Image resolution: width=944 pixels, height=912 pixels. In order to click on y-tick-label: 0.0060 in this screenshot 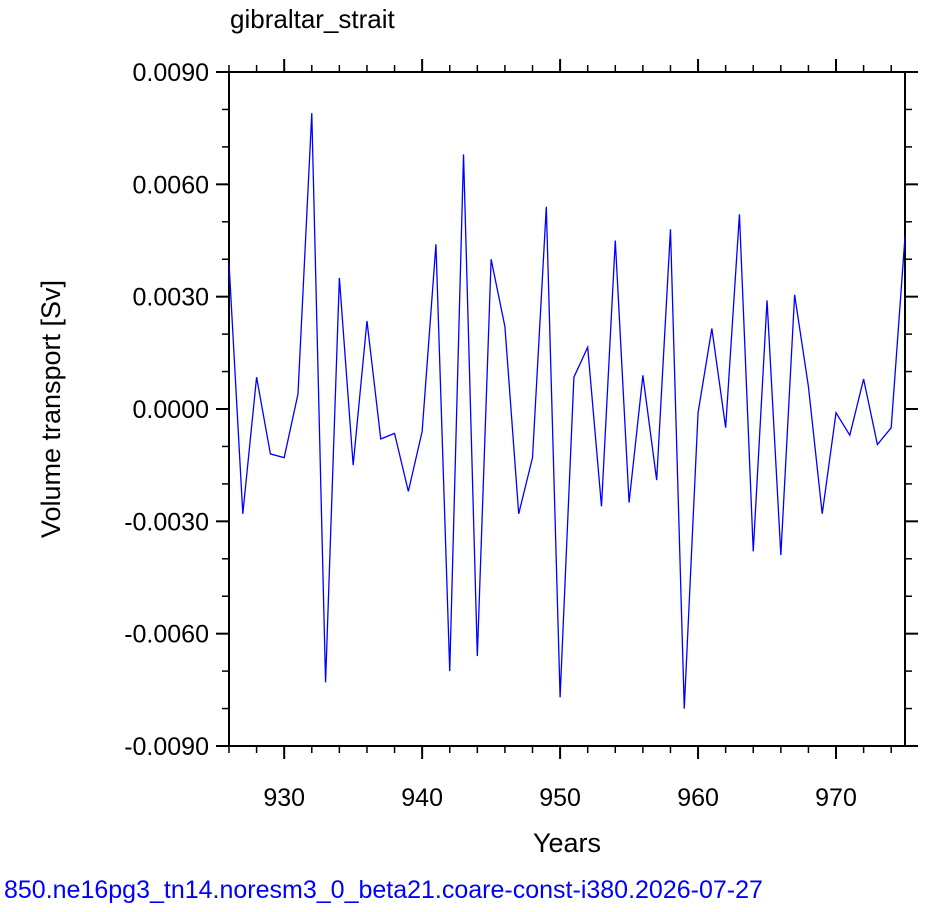, I will do `click(171, 185)`.